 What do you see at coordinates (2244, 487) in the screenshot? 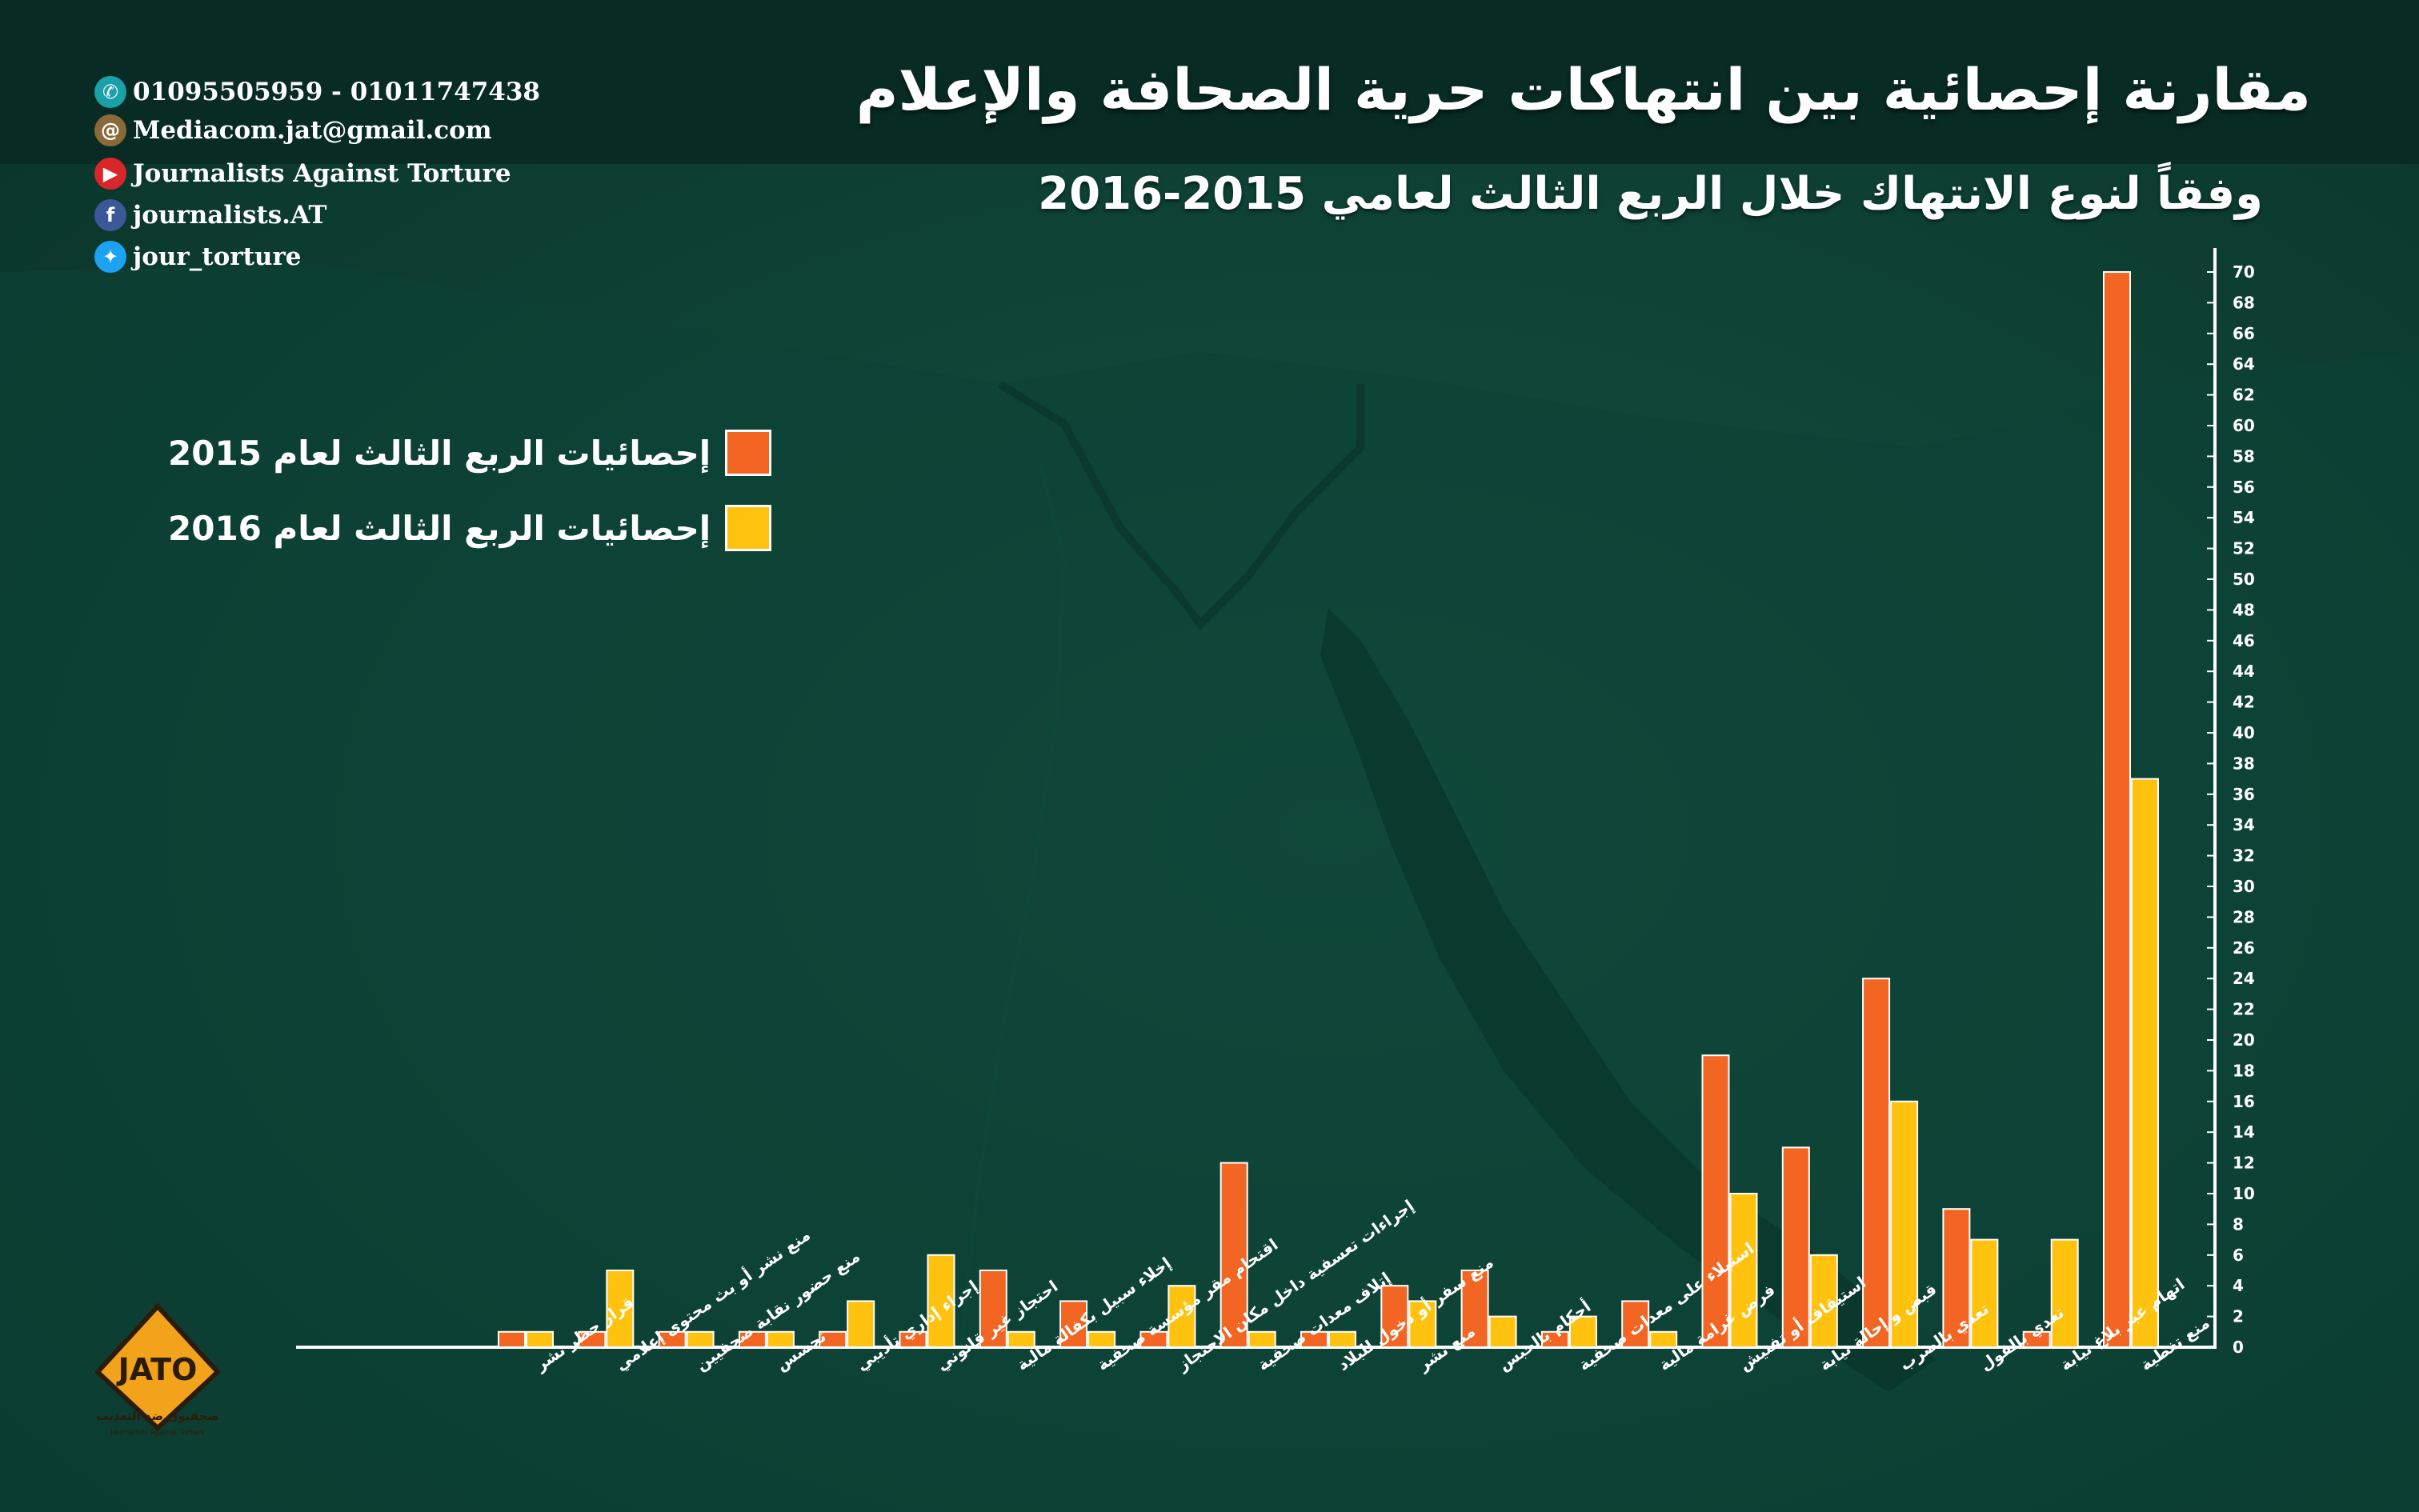
I see `y-tick-label: 56` at bounding box center [2244, 487].